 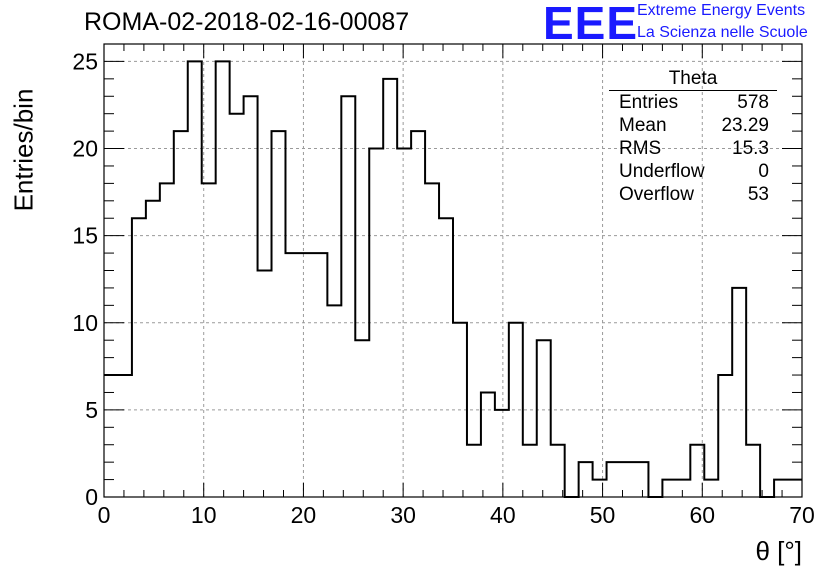 I want to click on eee-logo: EEE, so click(x=591, y=24).